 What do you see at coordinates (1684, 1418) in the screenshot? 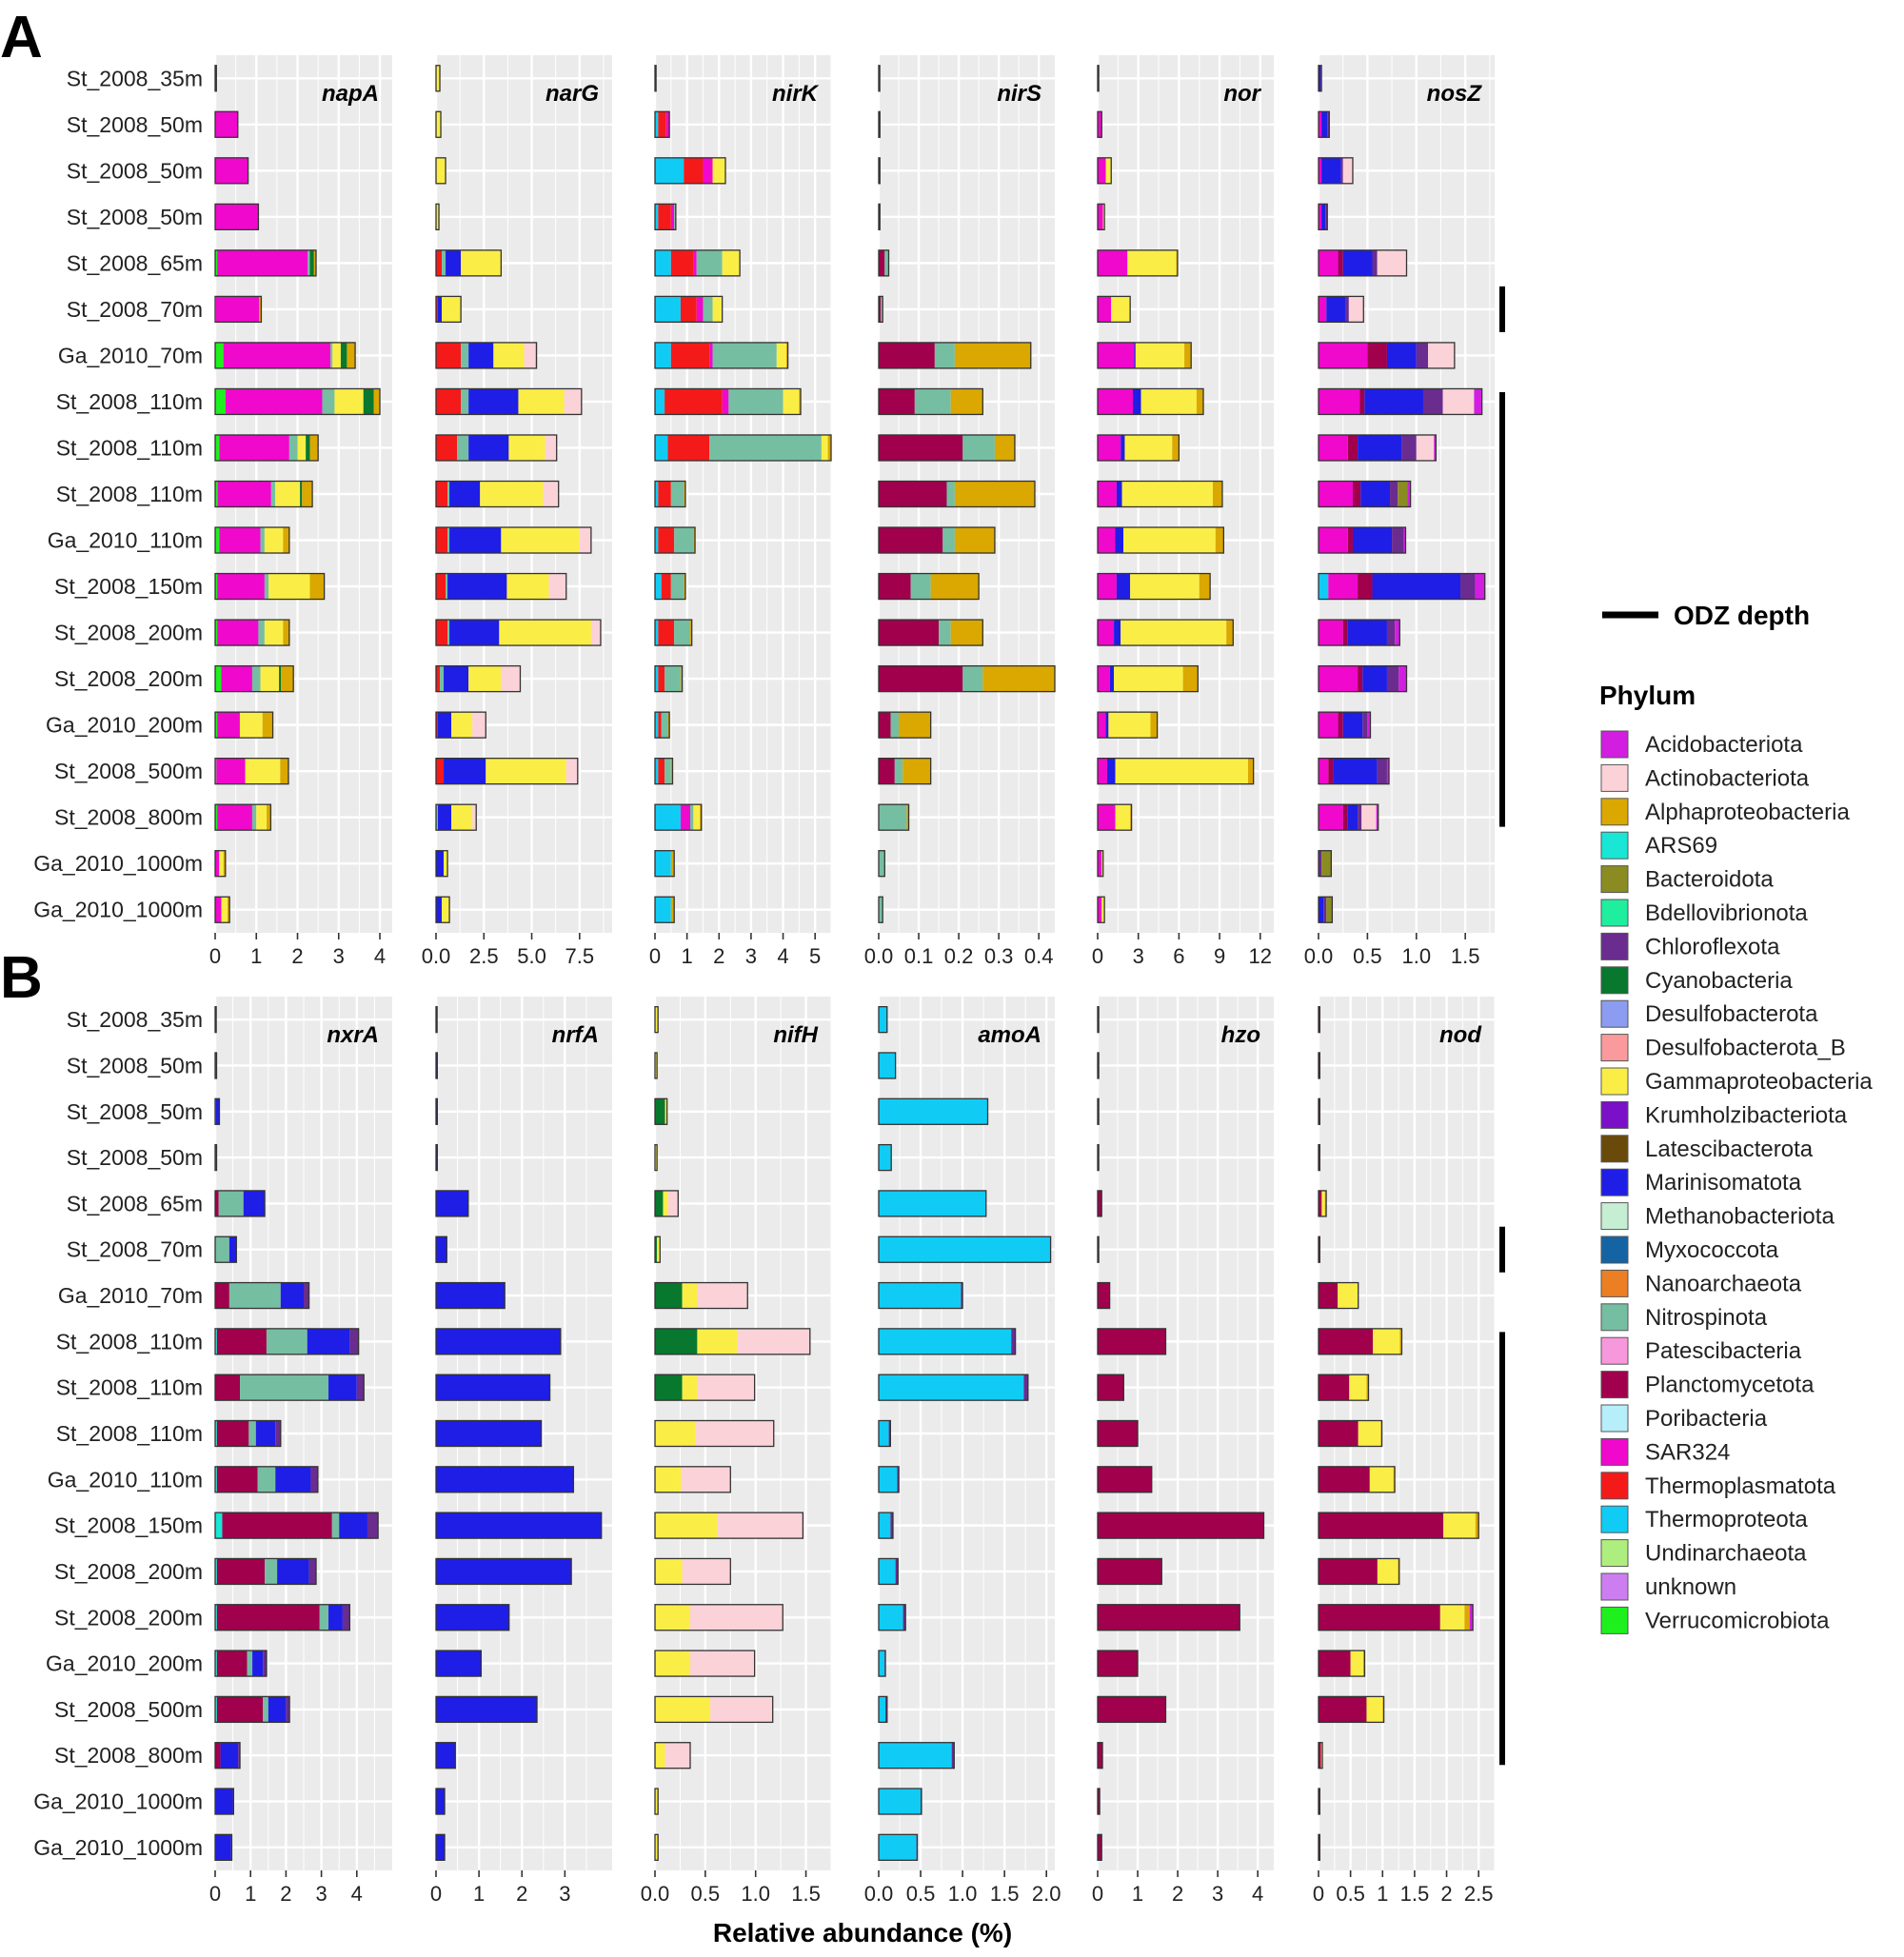
I see `legend-item: Poribacteria` at bounding box center [1684, 1418].